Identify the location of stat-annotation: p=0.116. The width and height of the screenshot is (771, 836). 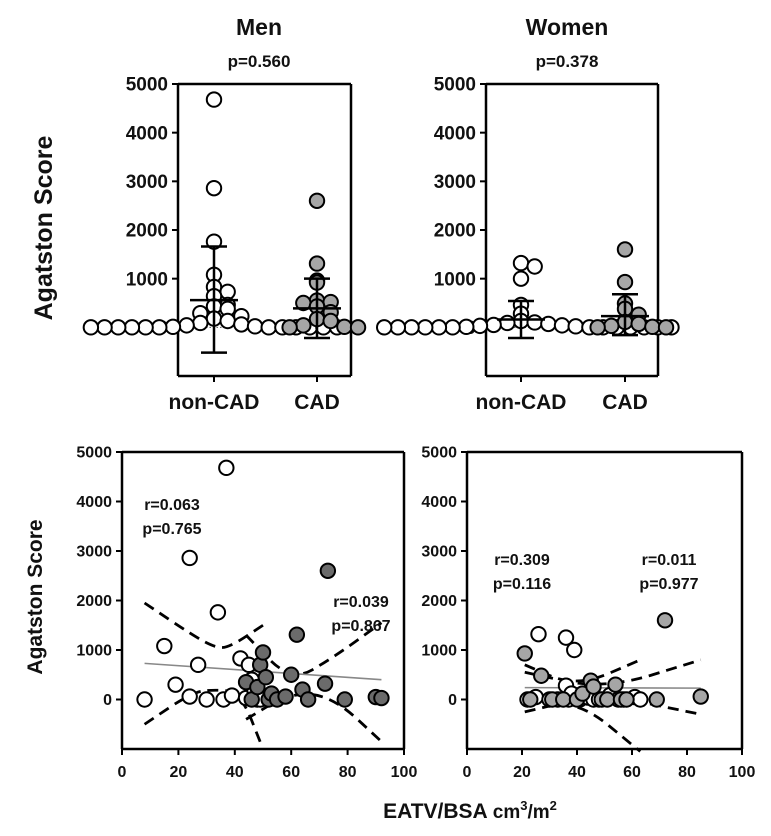
(522, 584).